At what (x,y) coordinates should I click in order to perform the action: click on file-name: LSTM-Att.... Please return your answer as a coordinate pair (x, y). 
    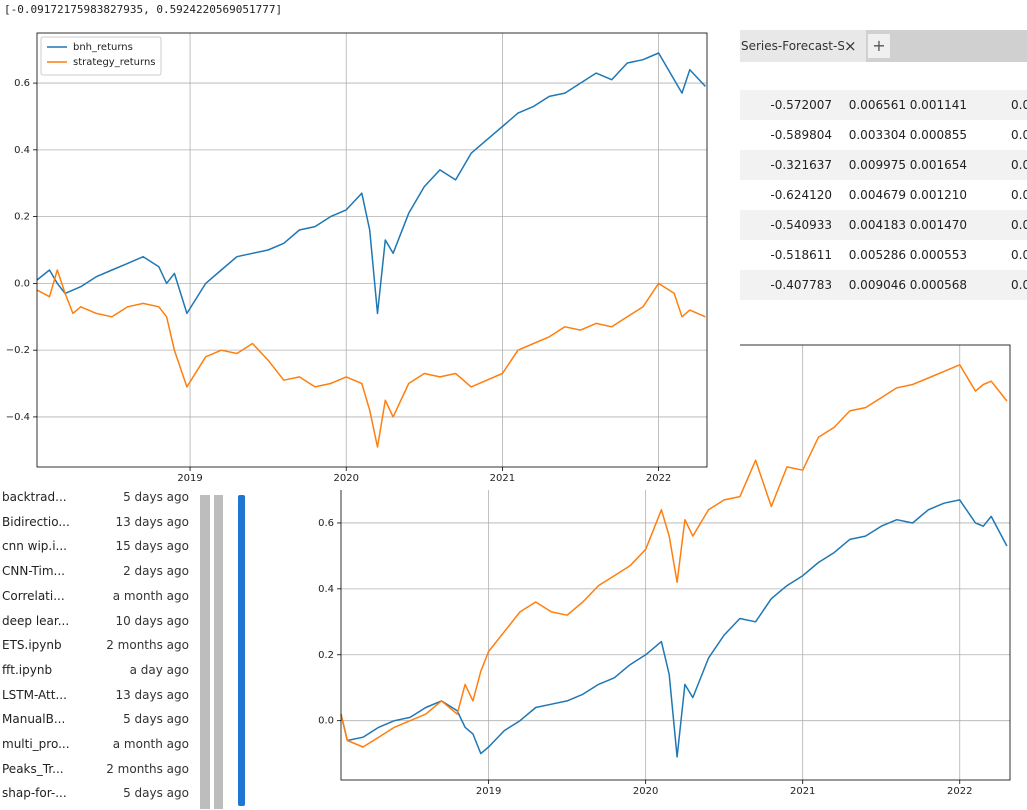
    Looking at the image, I should click on (34, 694).